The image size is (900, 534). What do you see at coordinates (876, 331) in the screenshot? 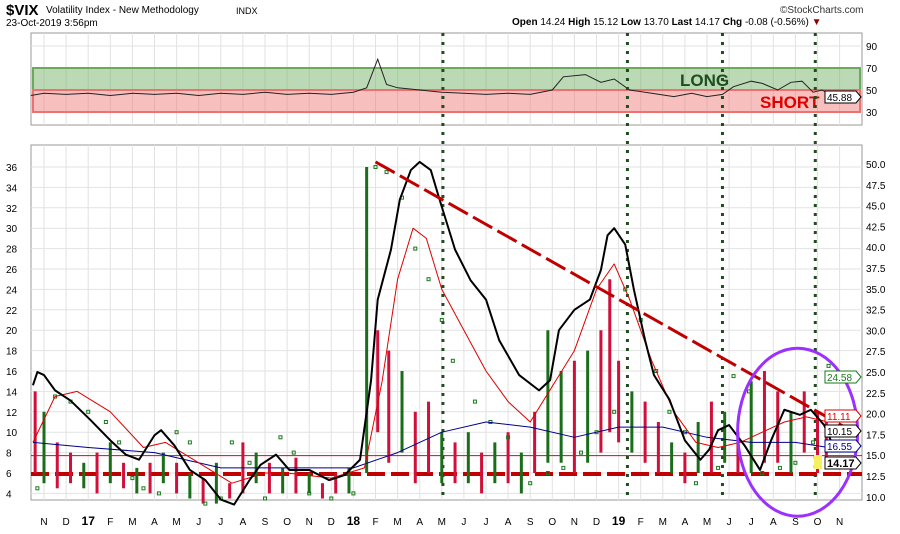
I see `right-y-tick-label: 30.0` at bounding box center [876, 331].